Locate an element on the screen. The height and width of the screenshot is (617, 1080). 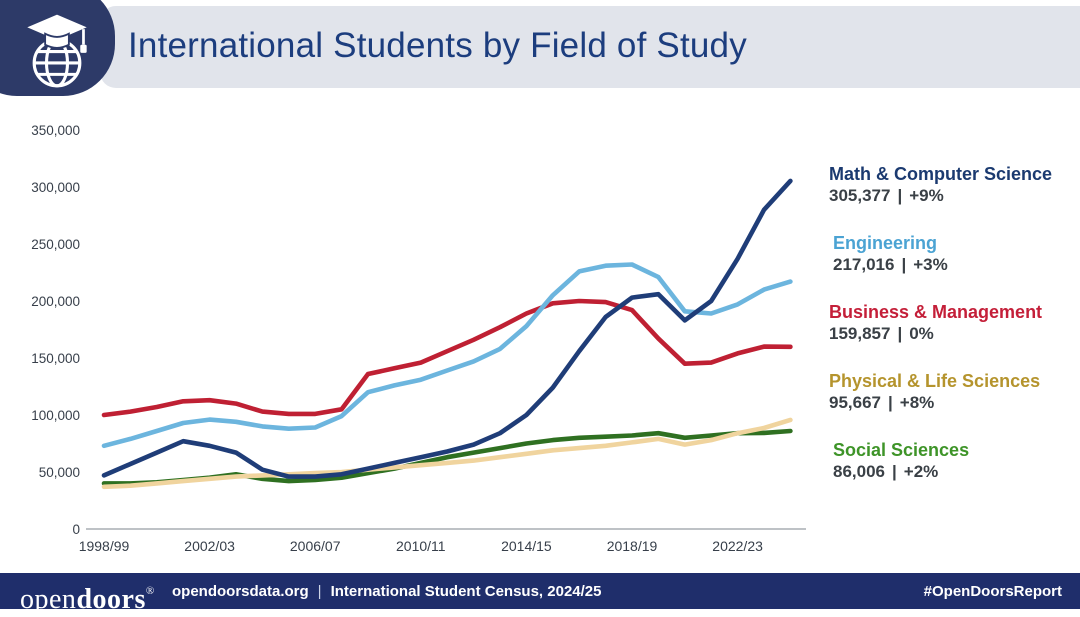
legend-label-physical-life: Physical & Life Sciences is located at coordinates (935, 381).